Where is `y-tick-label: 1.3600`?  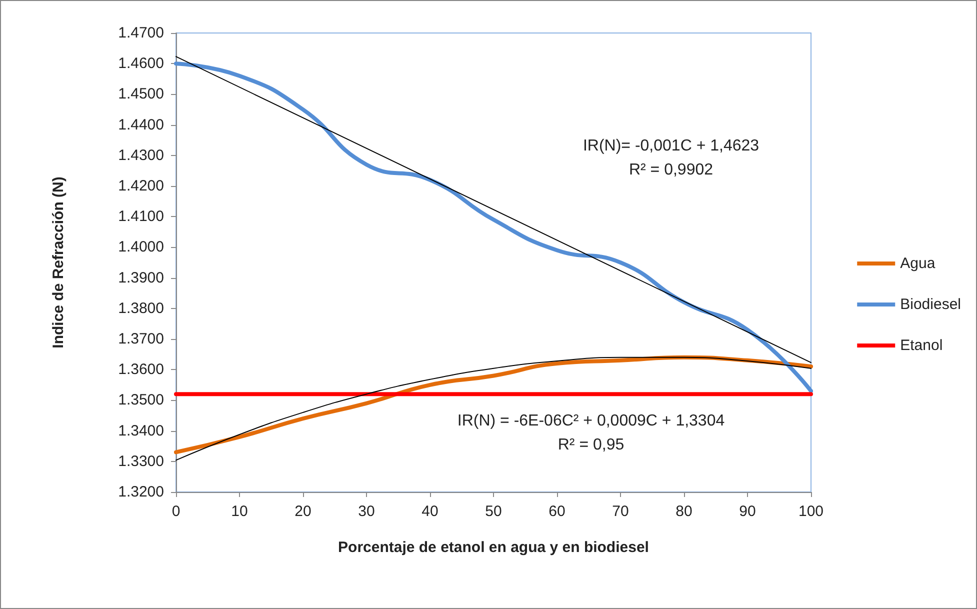 y-tick-label: 1.3600 is located at coordinates (141, 369).